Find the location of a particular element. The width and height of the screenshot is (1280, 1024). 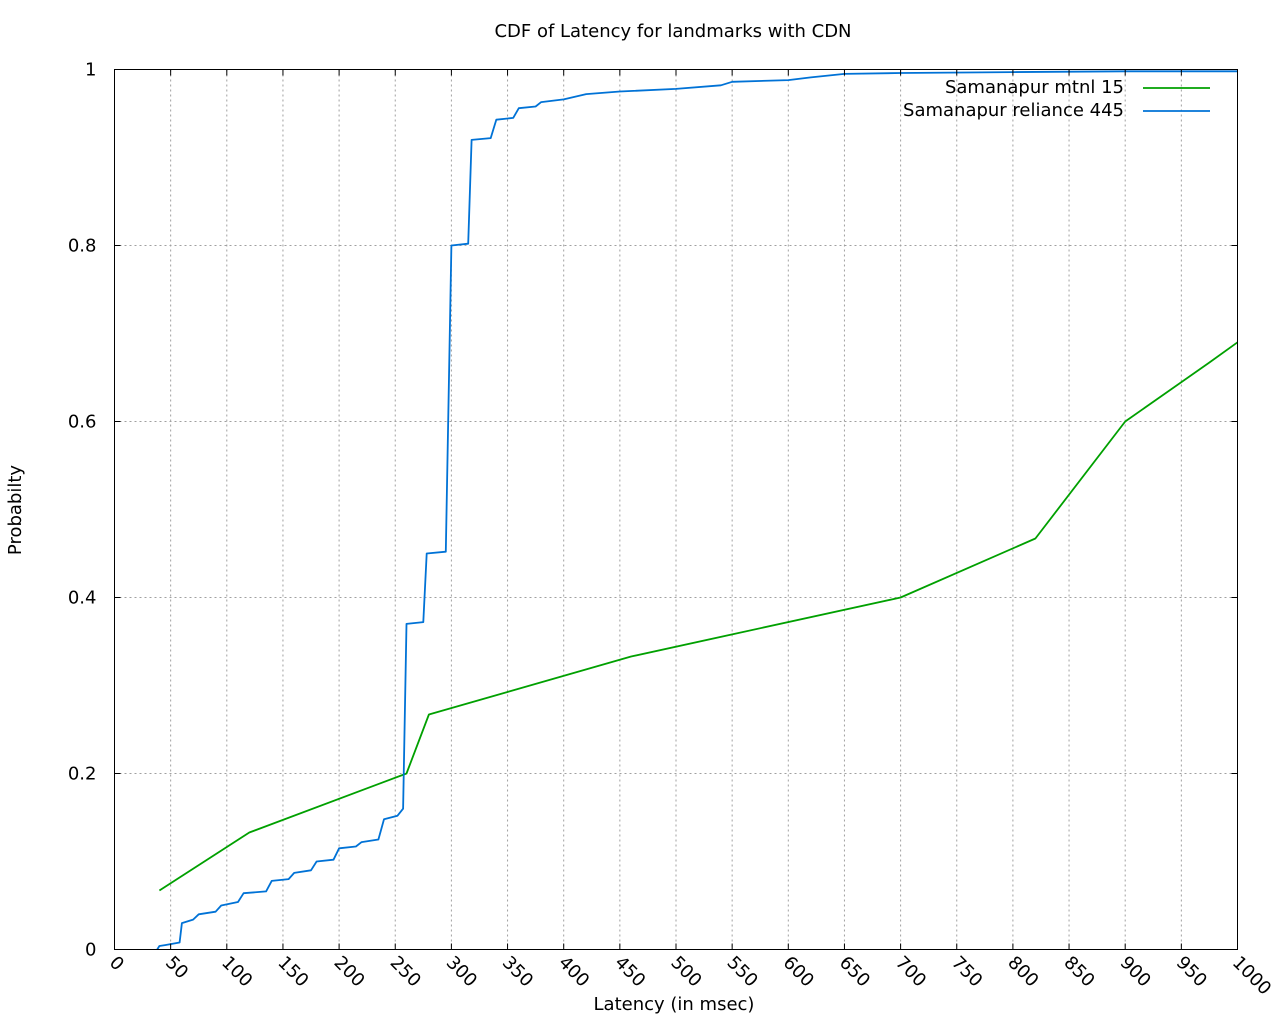

x-tick-label: 700 is located at coordinates (910, 971).